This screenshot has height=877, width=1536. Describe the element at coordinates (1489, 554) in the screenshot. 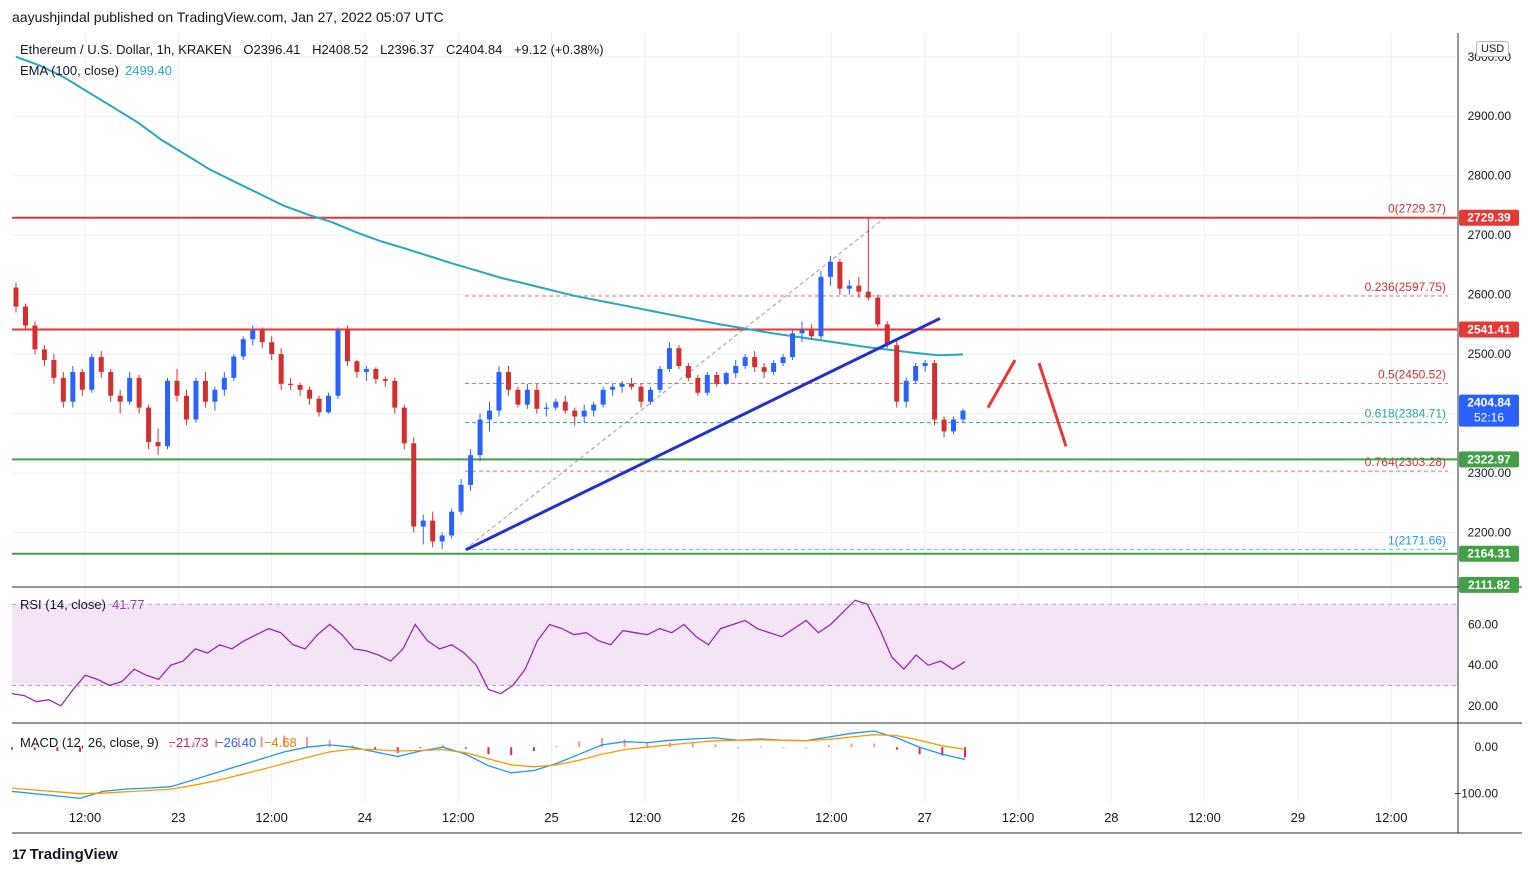

I see `price-tag-label: 2164.31` at that location.